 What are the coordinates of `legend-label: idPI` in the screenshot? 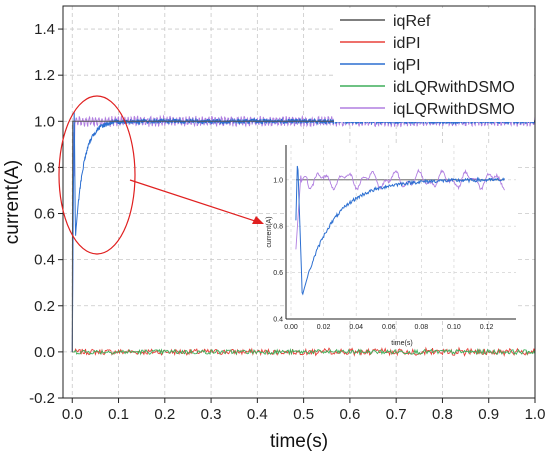 It's located at (407, 43).